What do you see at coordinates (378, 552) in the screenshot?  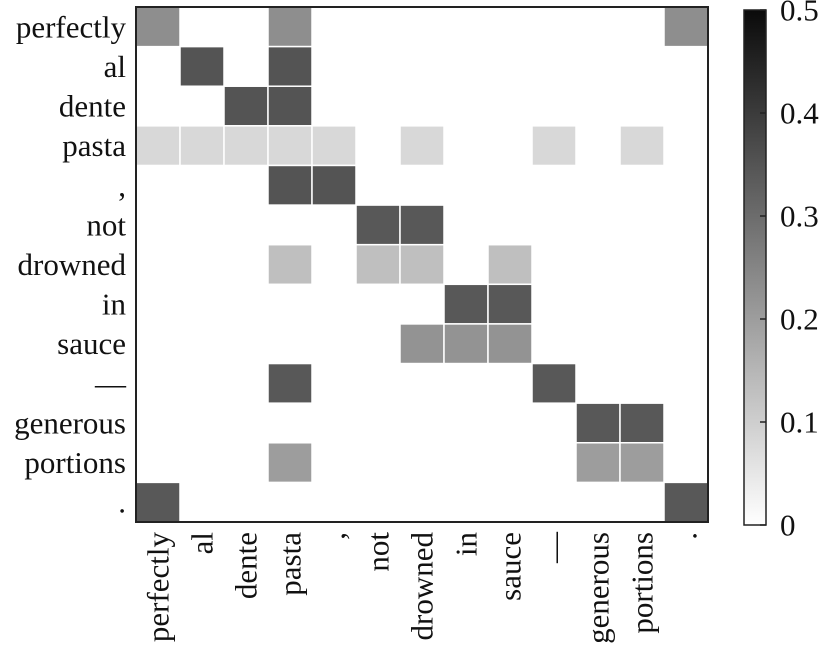 I see `x-tick-label: not` at bounding box center [378, 552].